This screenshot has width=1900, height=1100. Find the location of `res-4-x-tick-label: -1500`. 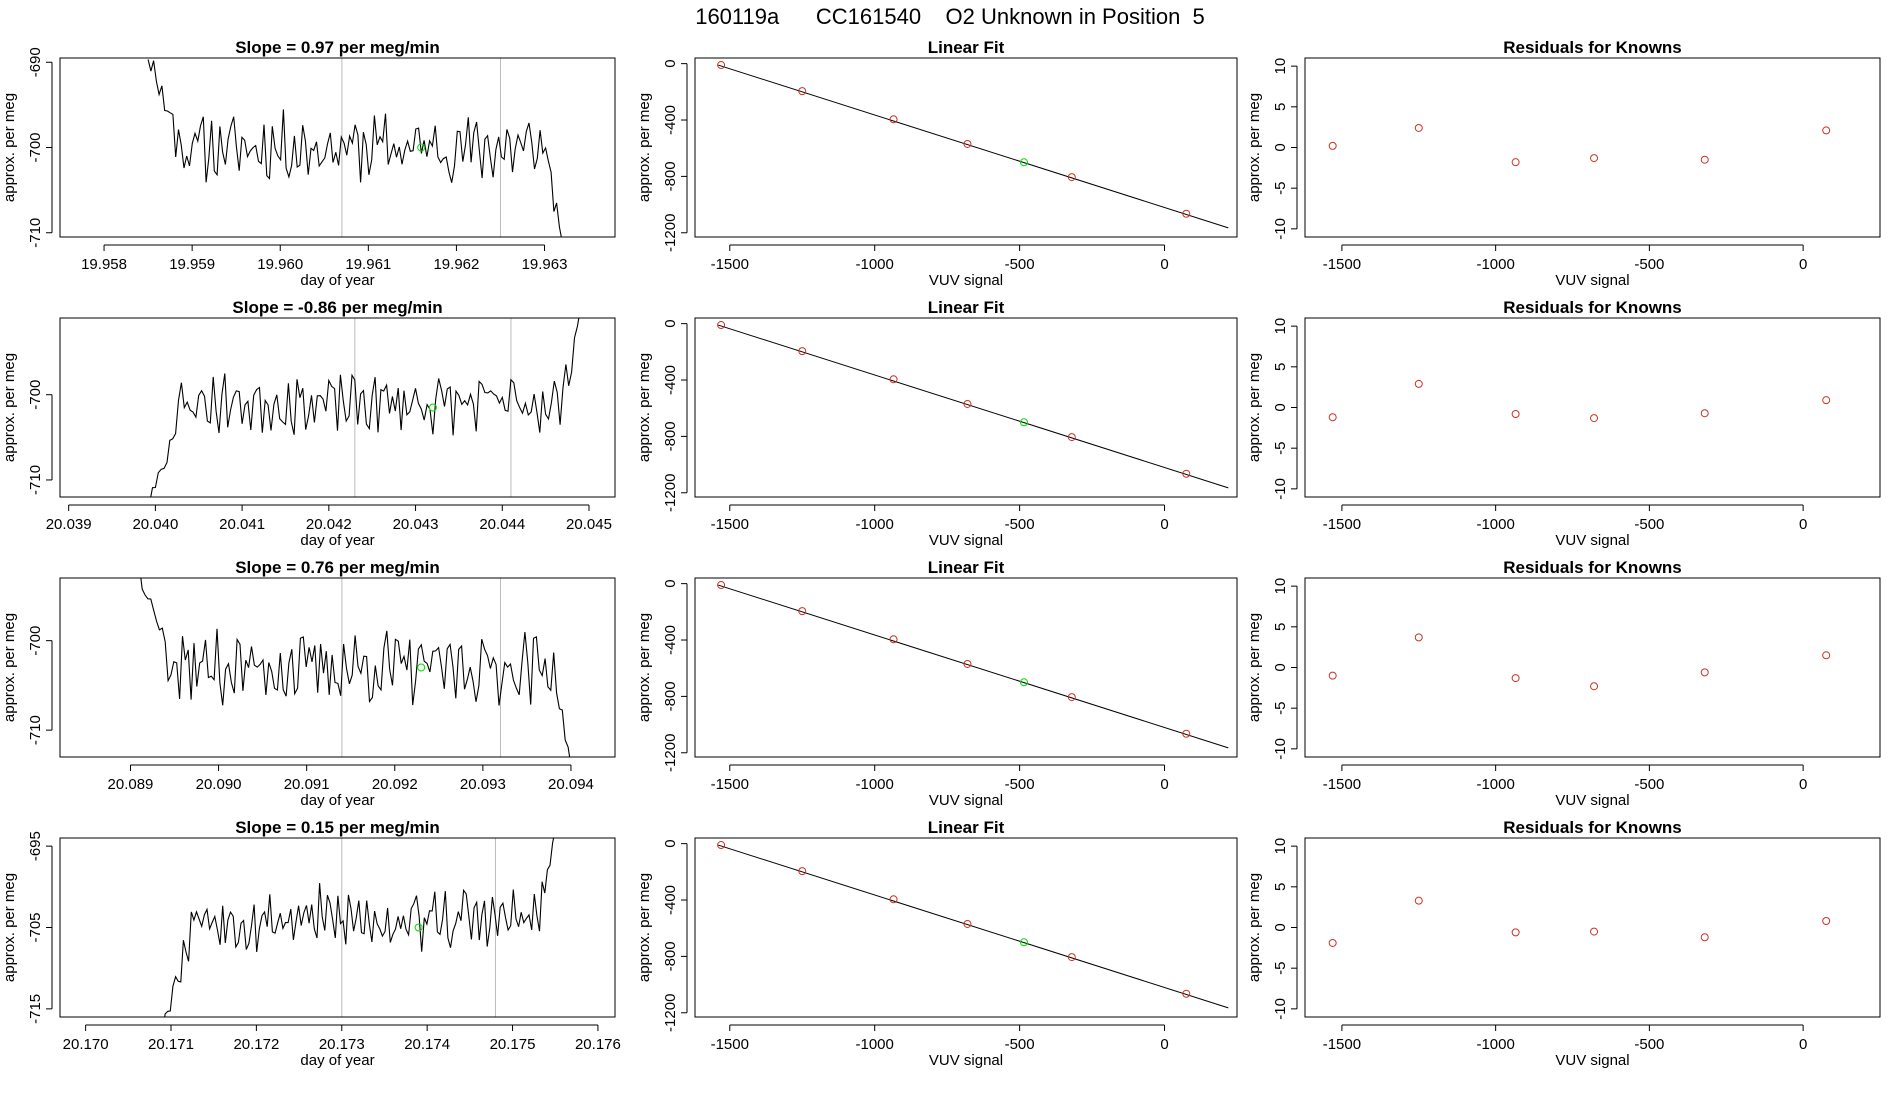

res-4-x-tick-label: -1500 is located at coordinates (1342, 1044).